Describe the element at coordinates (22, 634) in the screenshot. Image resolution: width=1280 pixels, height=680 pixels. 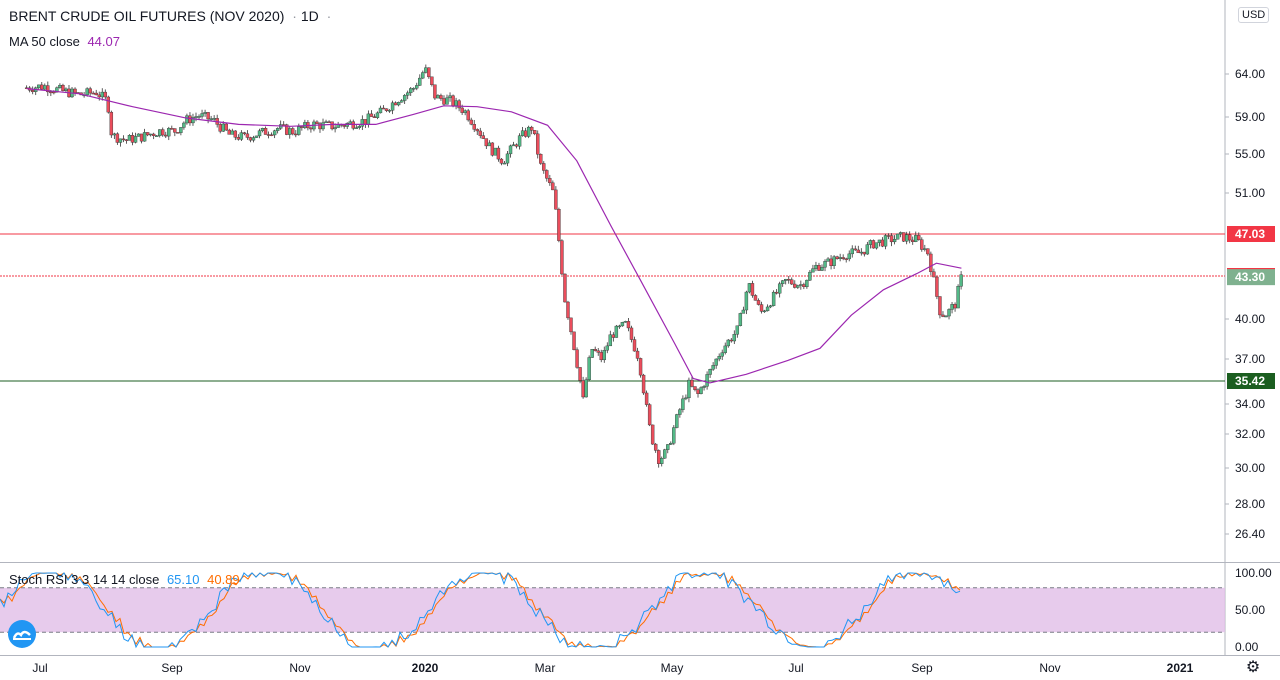
I see `tradingview-logo-icon` at that location.